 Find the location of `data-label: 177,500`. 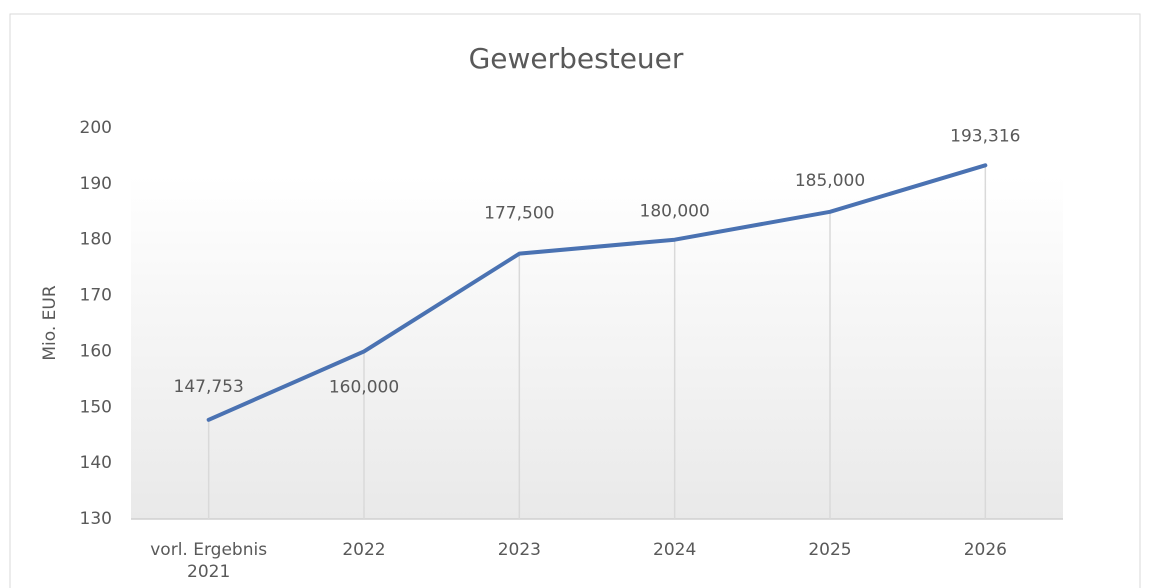

data-label: 177,500 is located at coordinates (519, 214).